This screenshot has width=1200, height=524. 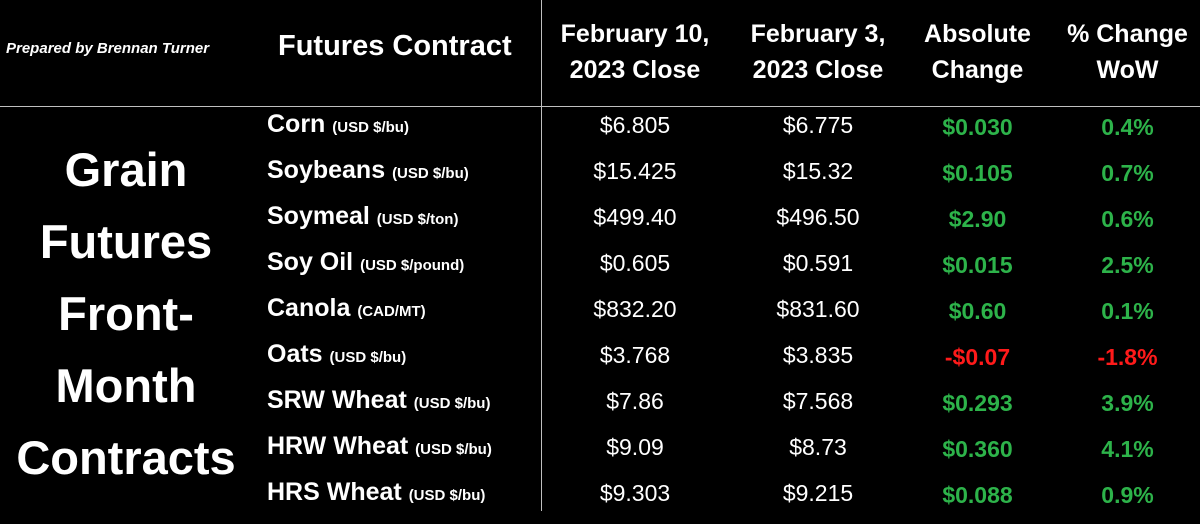 What do you see at coordinates (818, 217) in the screenshot?
I see `feb3-close-value: $496.50` at bounding box center [818, 217].